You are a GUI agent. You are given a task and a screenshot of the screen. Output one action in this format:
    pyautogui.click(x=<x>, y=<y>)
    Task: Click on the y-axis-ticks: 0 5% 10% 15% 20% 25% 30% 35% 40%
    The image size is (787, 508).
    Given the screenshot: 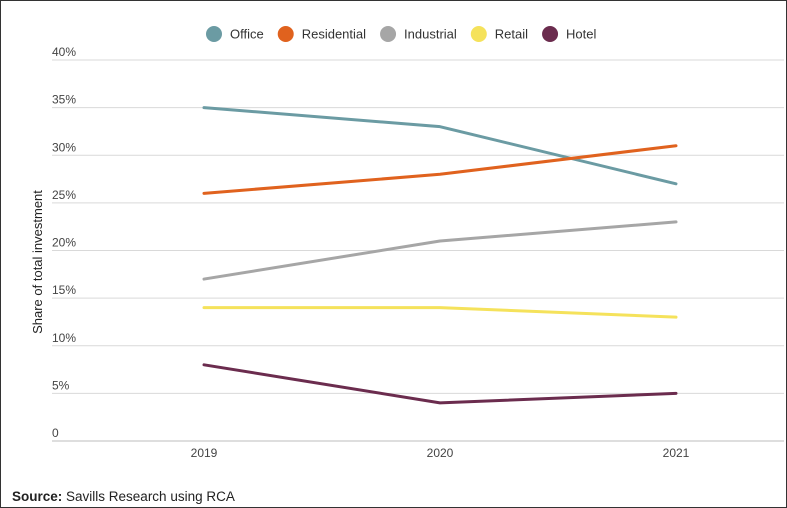 What is the action you would take?
    pyautogui.click(x=64, y=242)
    